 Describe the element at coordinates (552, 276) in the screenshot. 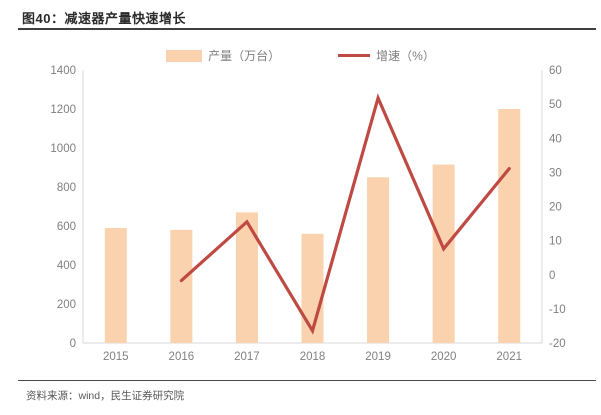

I see `right-axis-tick-label: 0` at that location.